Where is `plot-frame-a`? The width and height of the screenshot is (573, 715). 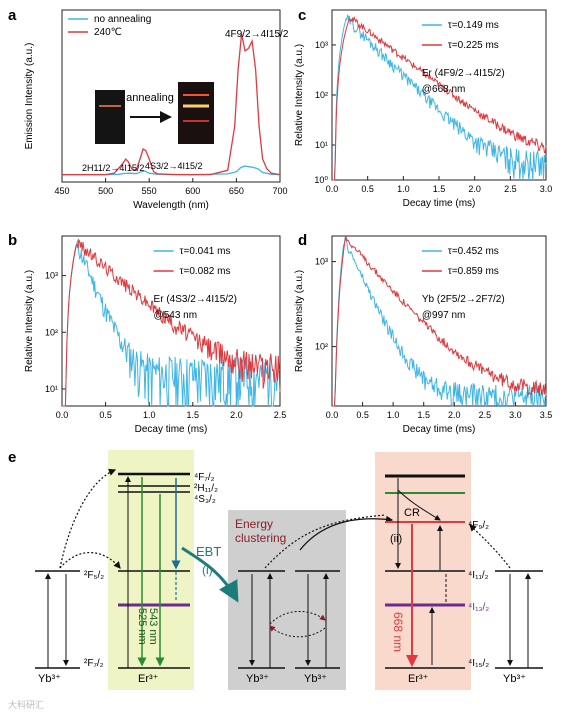
plot-frame-a is located at coordinates (171, 96).